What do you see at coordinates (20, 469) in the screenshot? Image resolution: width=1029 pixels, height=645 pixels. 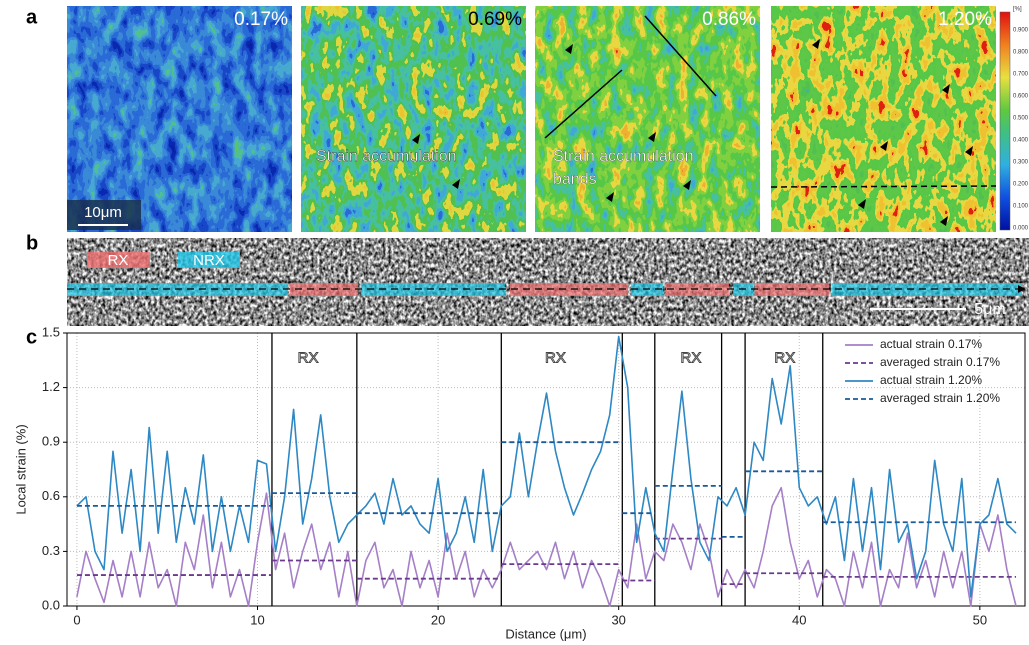 I see `y-axis-title: Local strain (%)` at bounding box center [20, 469].